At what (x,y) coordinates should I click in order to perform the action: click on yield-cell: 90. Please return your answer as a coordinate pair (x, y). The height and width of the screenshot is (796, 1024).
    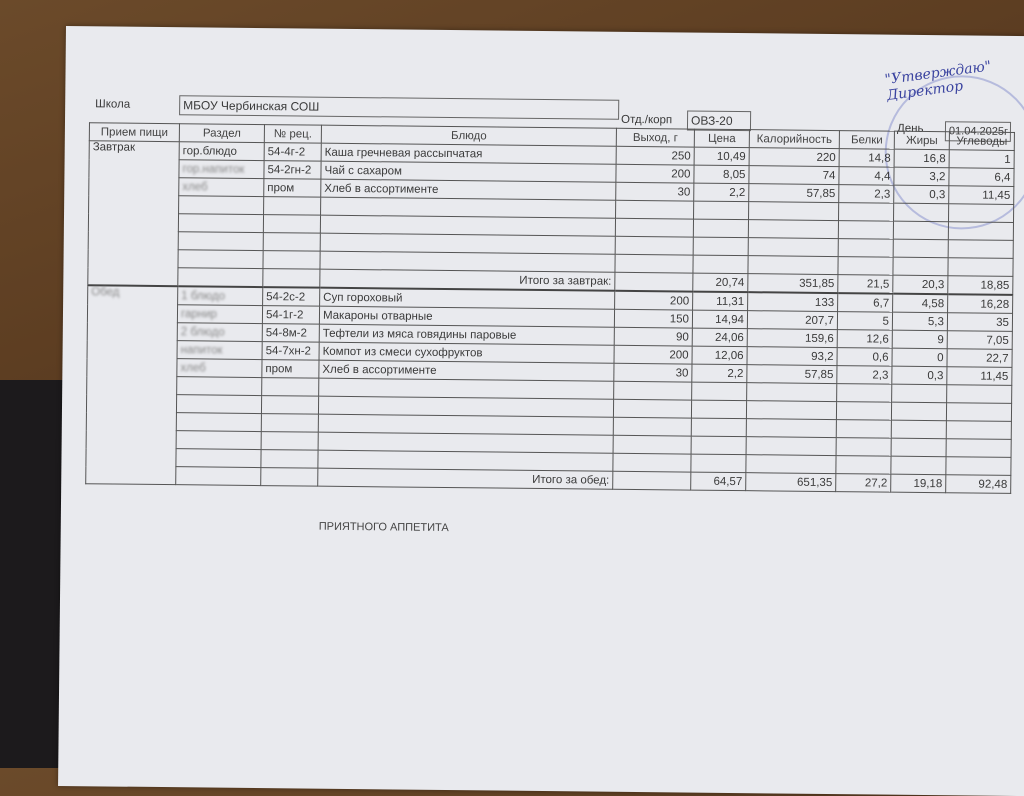
    Looking at the image, I should click on (653, 337).